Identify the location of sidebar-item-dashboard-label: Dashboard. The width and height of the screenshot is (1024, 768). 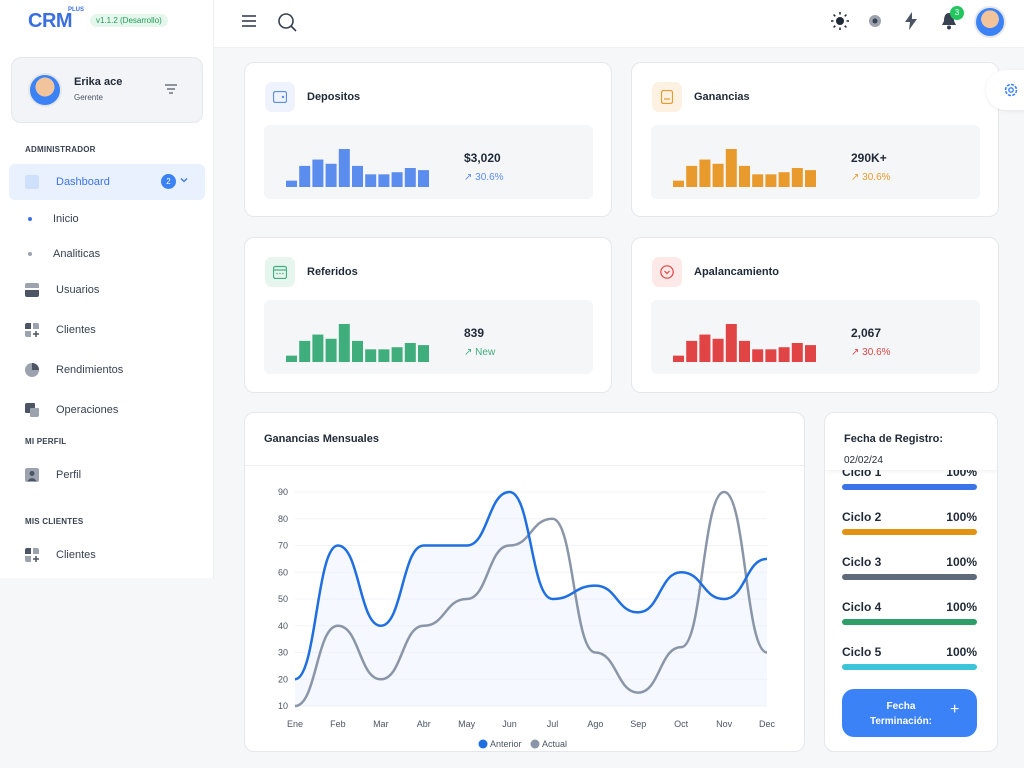
(67, 182).